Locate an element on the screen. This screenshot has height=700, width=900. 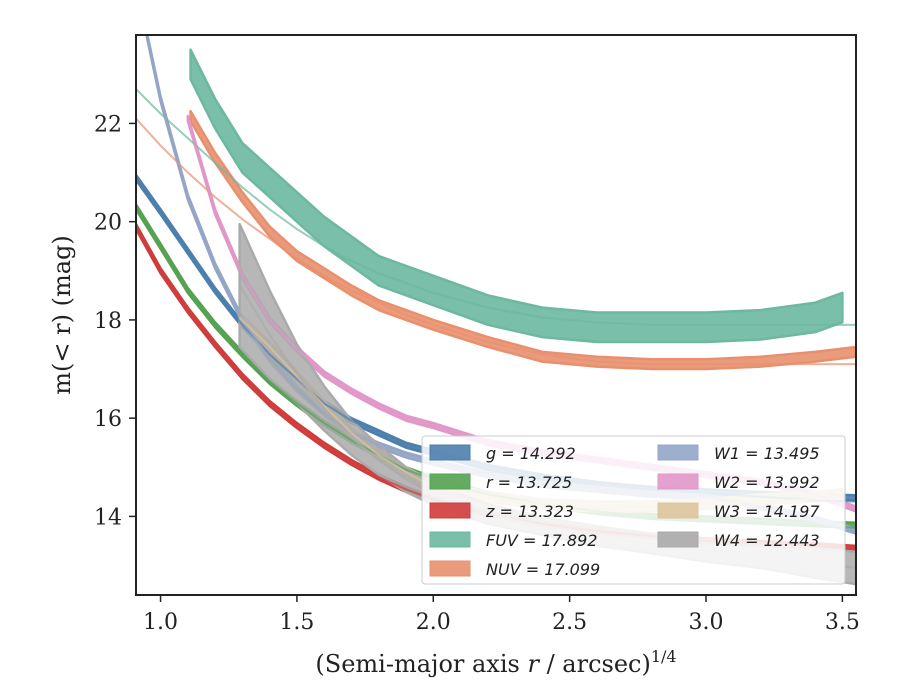
x-tick-label: 1.5 is located at coordinates (296, 622).